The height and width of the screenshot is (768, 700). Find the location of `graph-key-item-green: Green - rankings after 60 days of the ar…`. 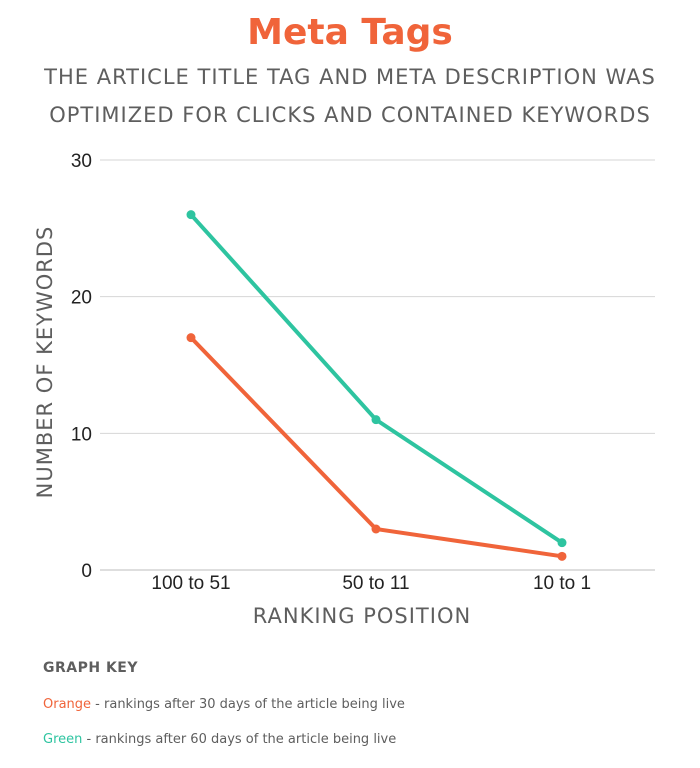

graph-key-item-green: Green - rankings after 60 days of the ar… is located at coordinates (219, 739).